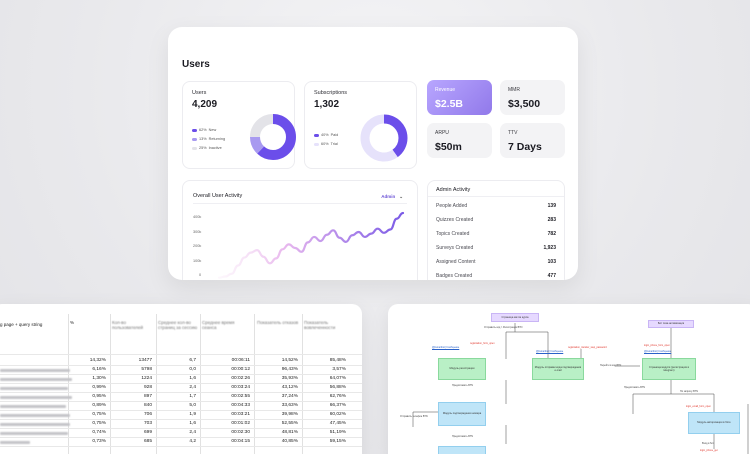 This screenshot has height=454, width=750. I want to click on table-cell: 0,99%, so click(99, 387).